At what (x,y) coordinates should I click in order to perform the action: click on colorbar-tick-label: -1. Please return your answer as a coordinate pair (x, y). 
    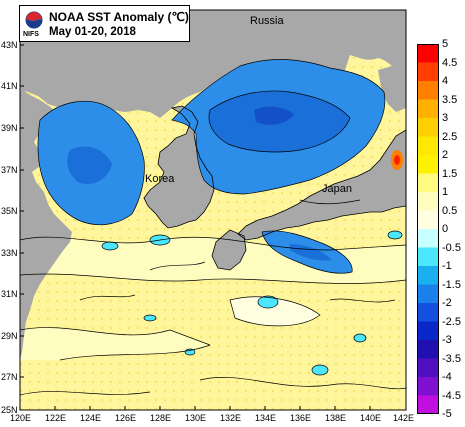
    Looking at the image, I should click on (447, 266).